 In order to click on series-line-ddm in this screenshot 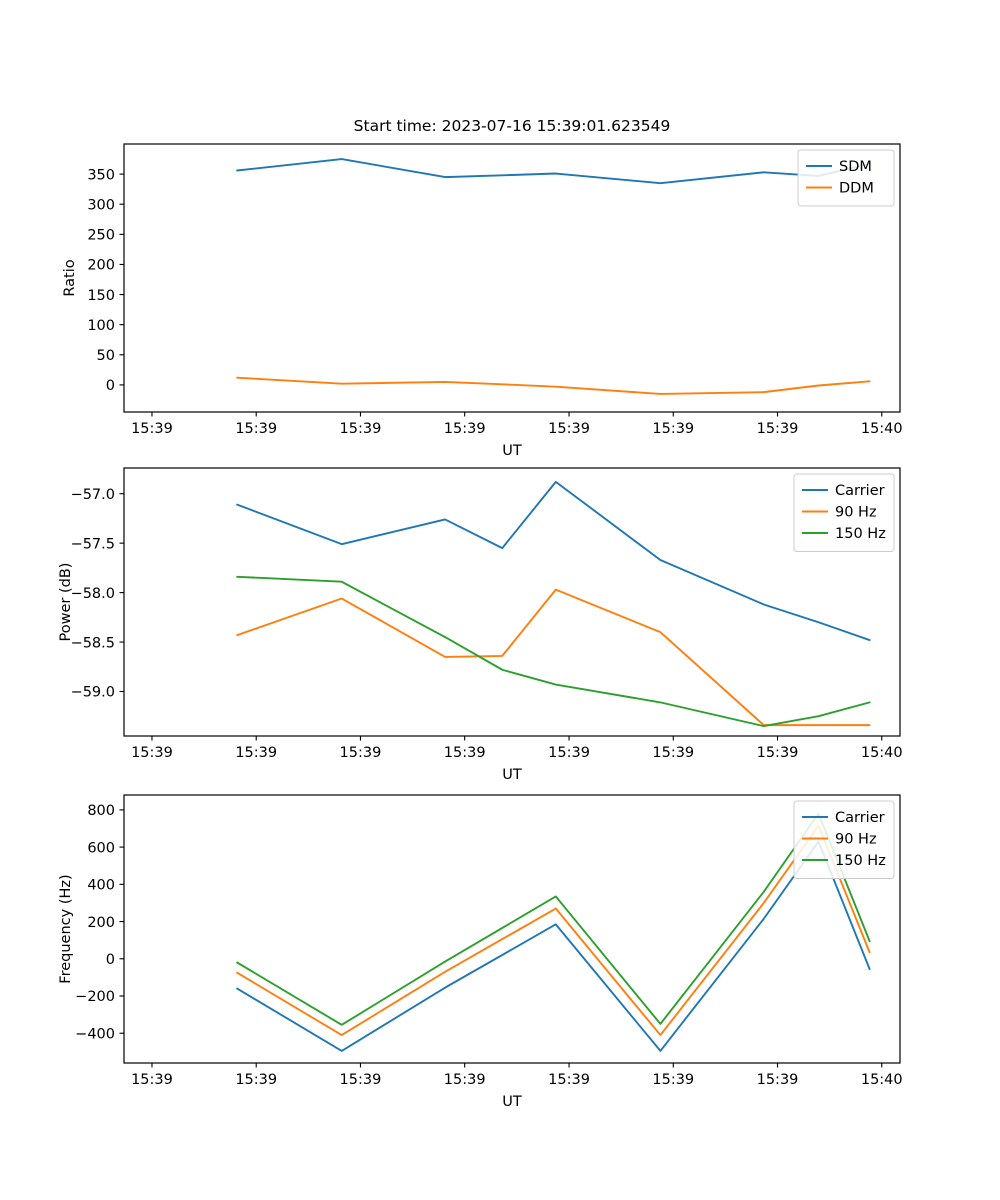, I will do `click(553, 385)`.